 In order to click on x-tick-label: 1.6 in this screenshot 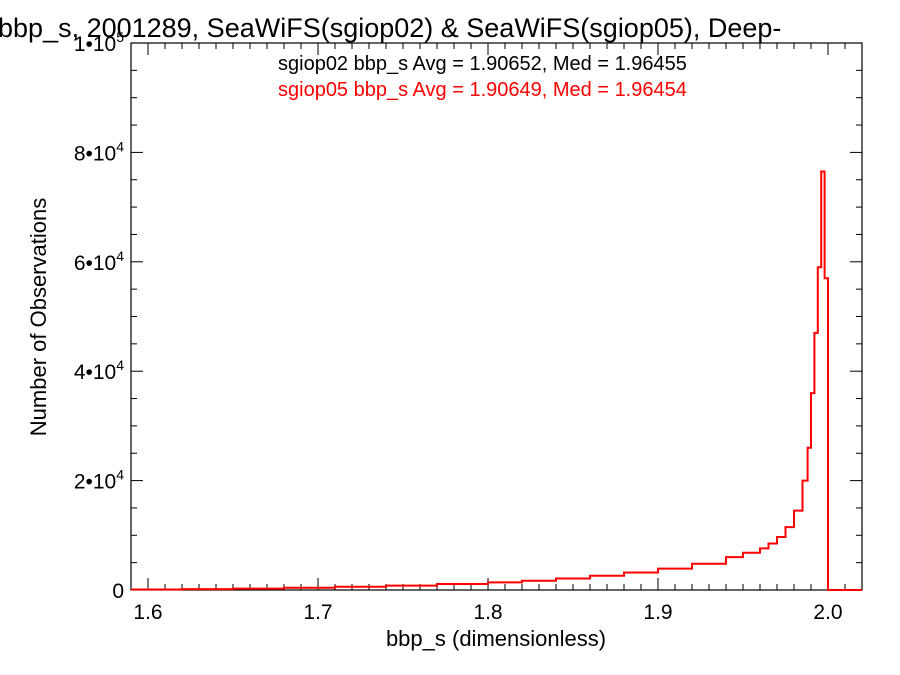, I will do `click(147, 612)`.